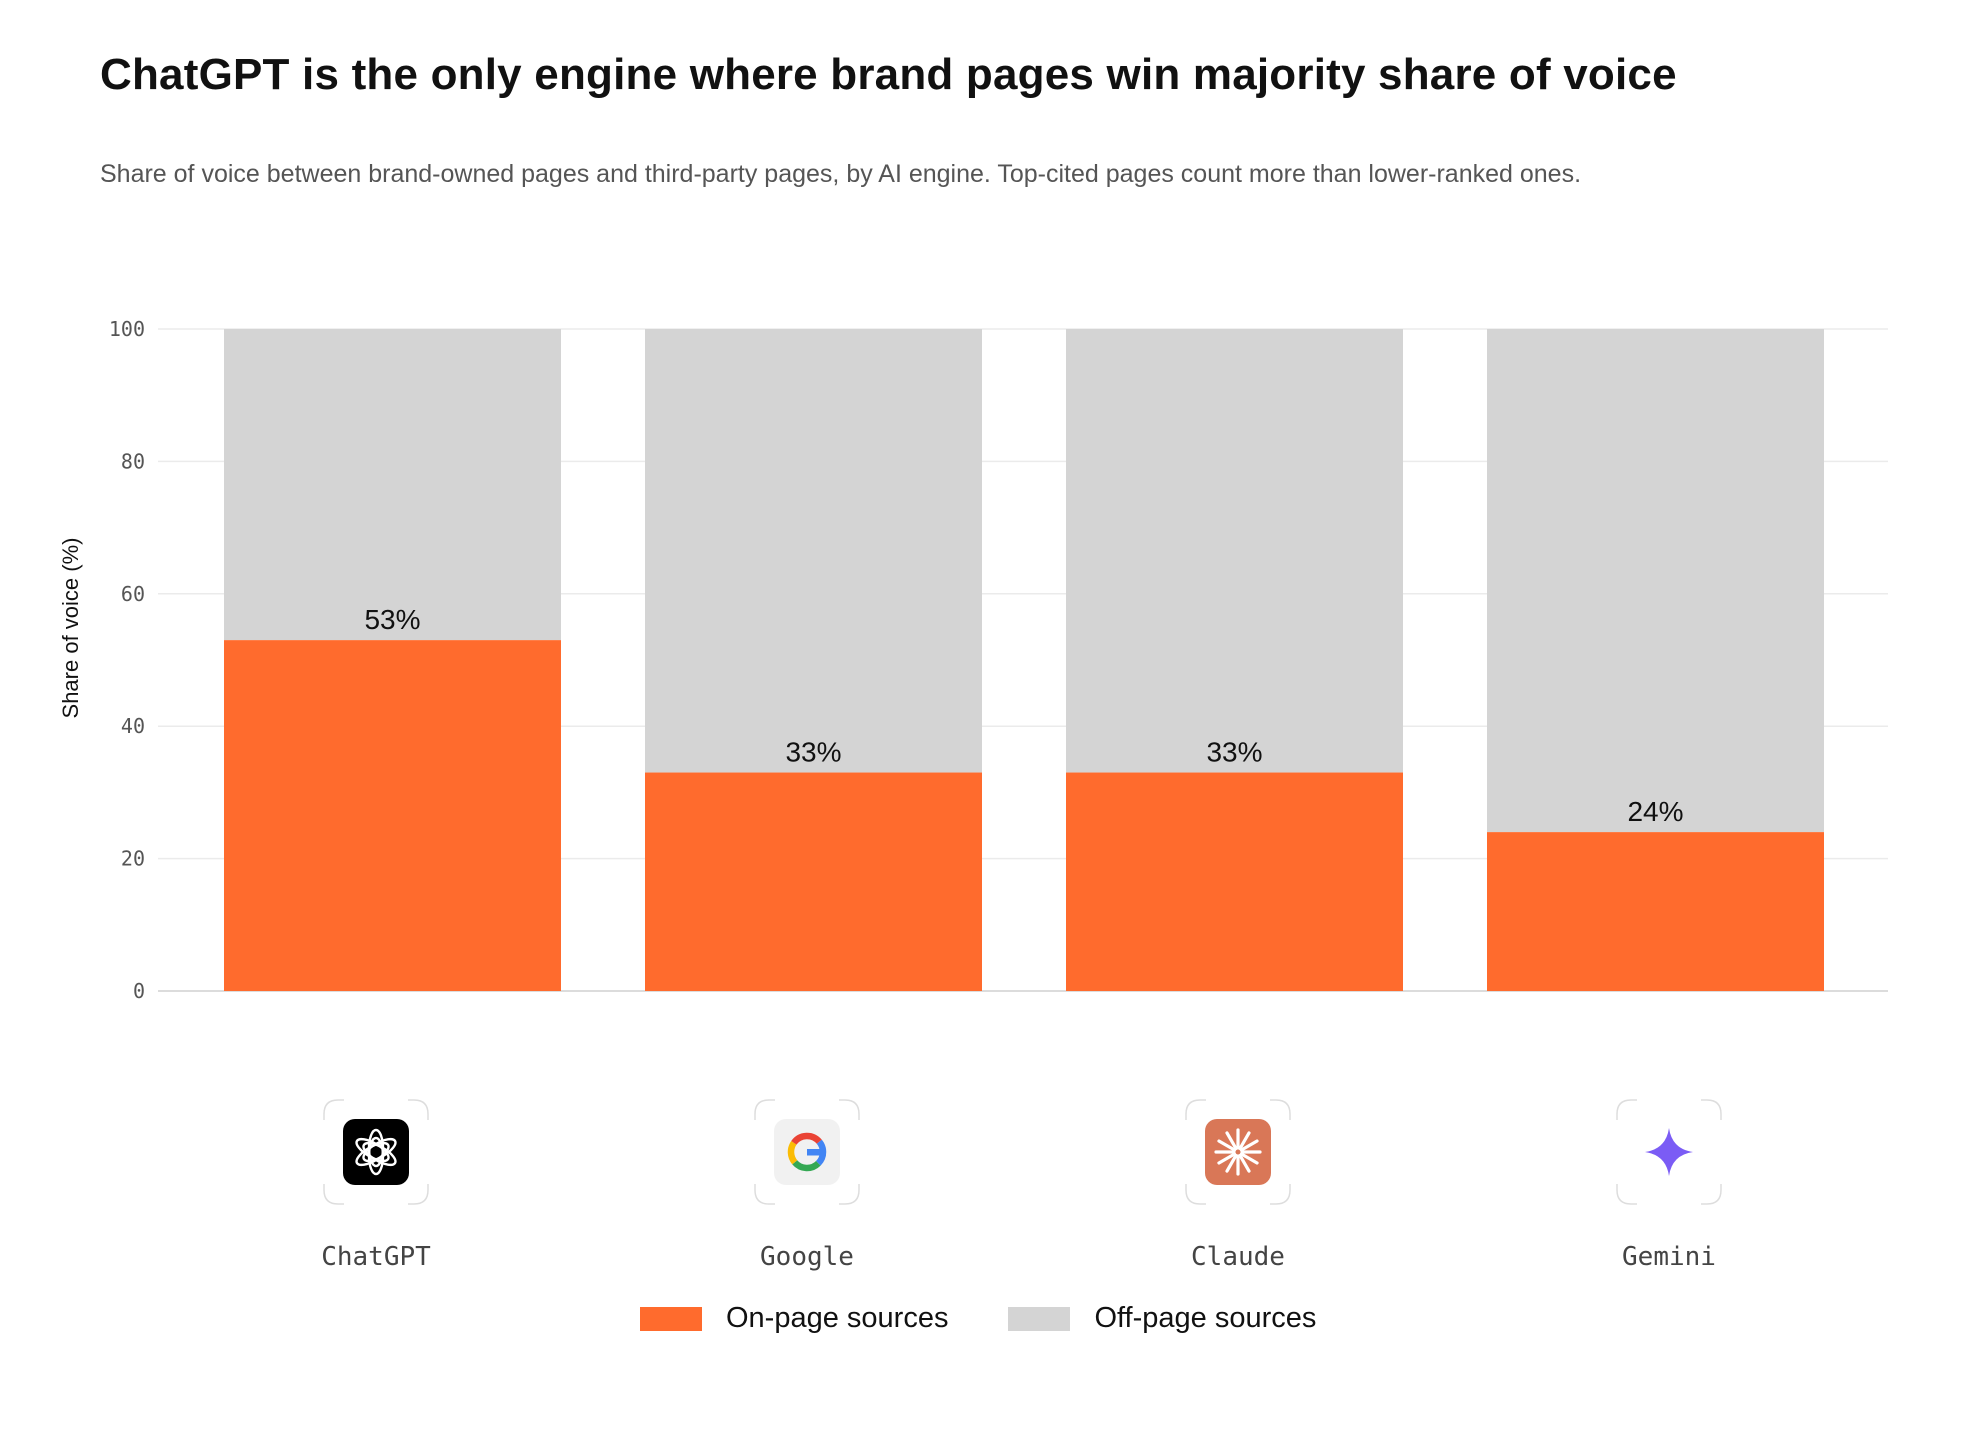 The image size is (1980, 1440). I want to click on bar-off-page-gemini, so click(1655, 581).